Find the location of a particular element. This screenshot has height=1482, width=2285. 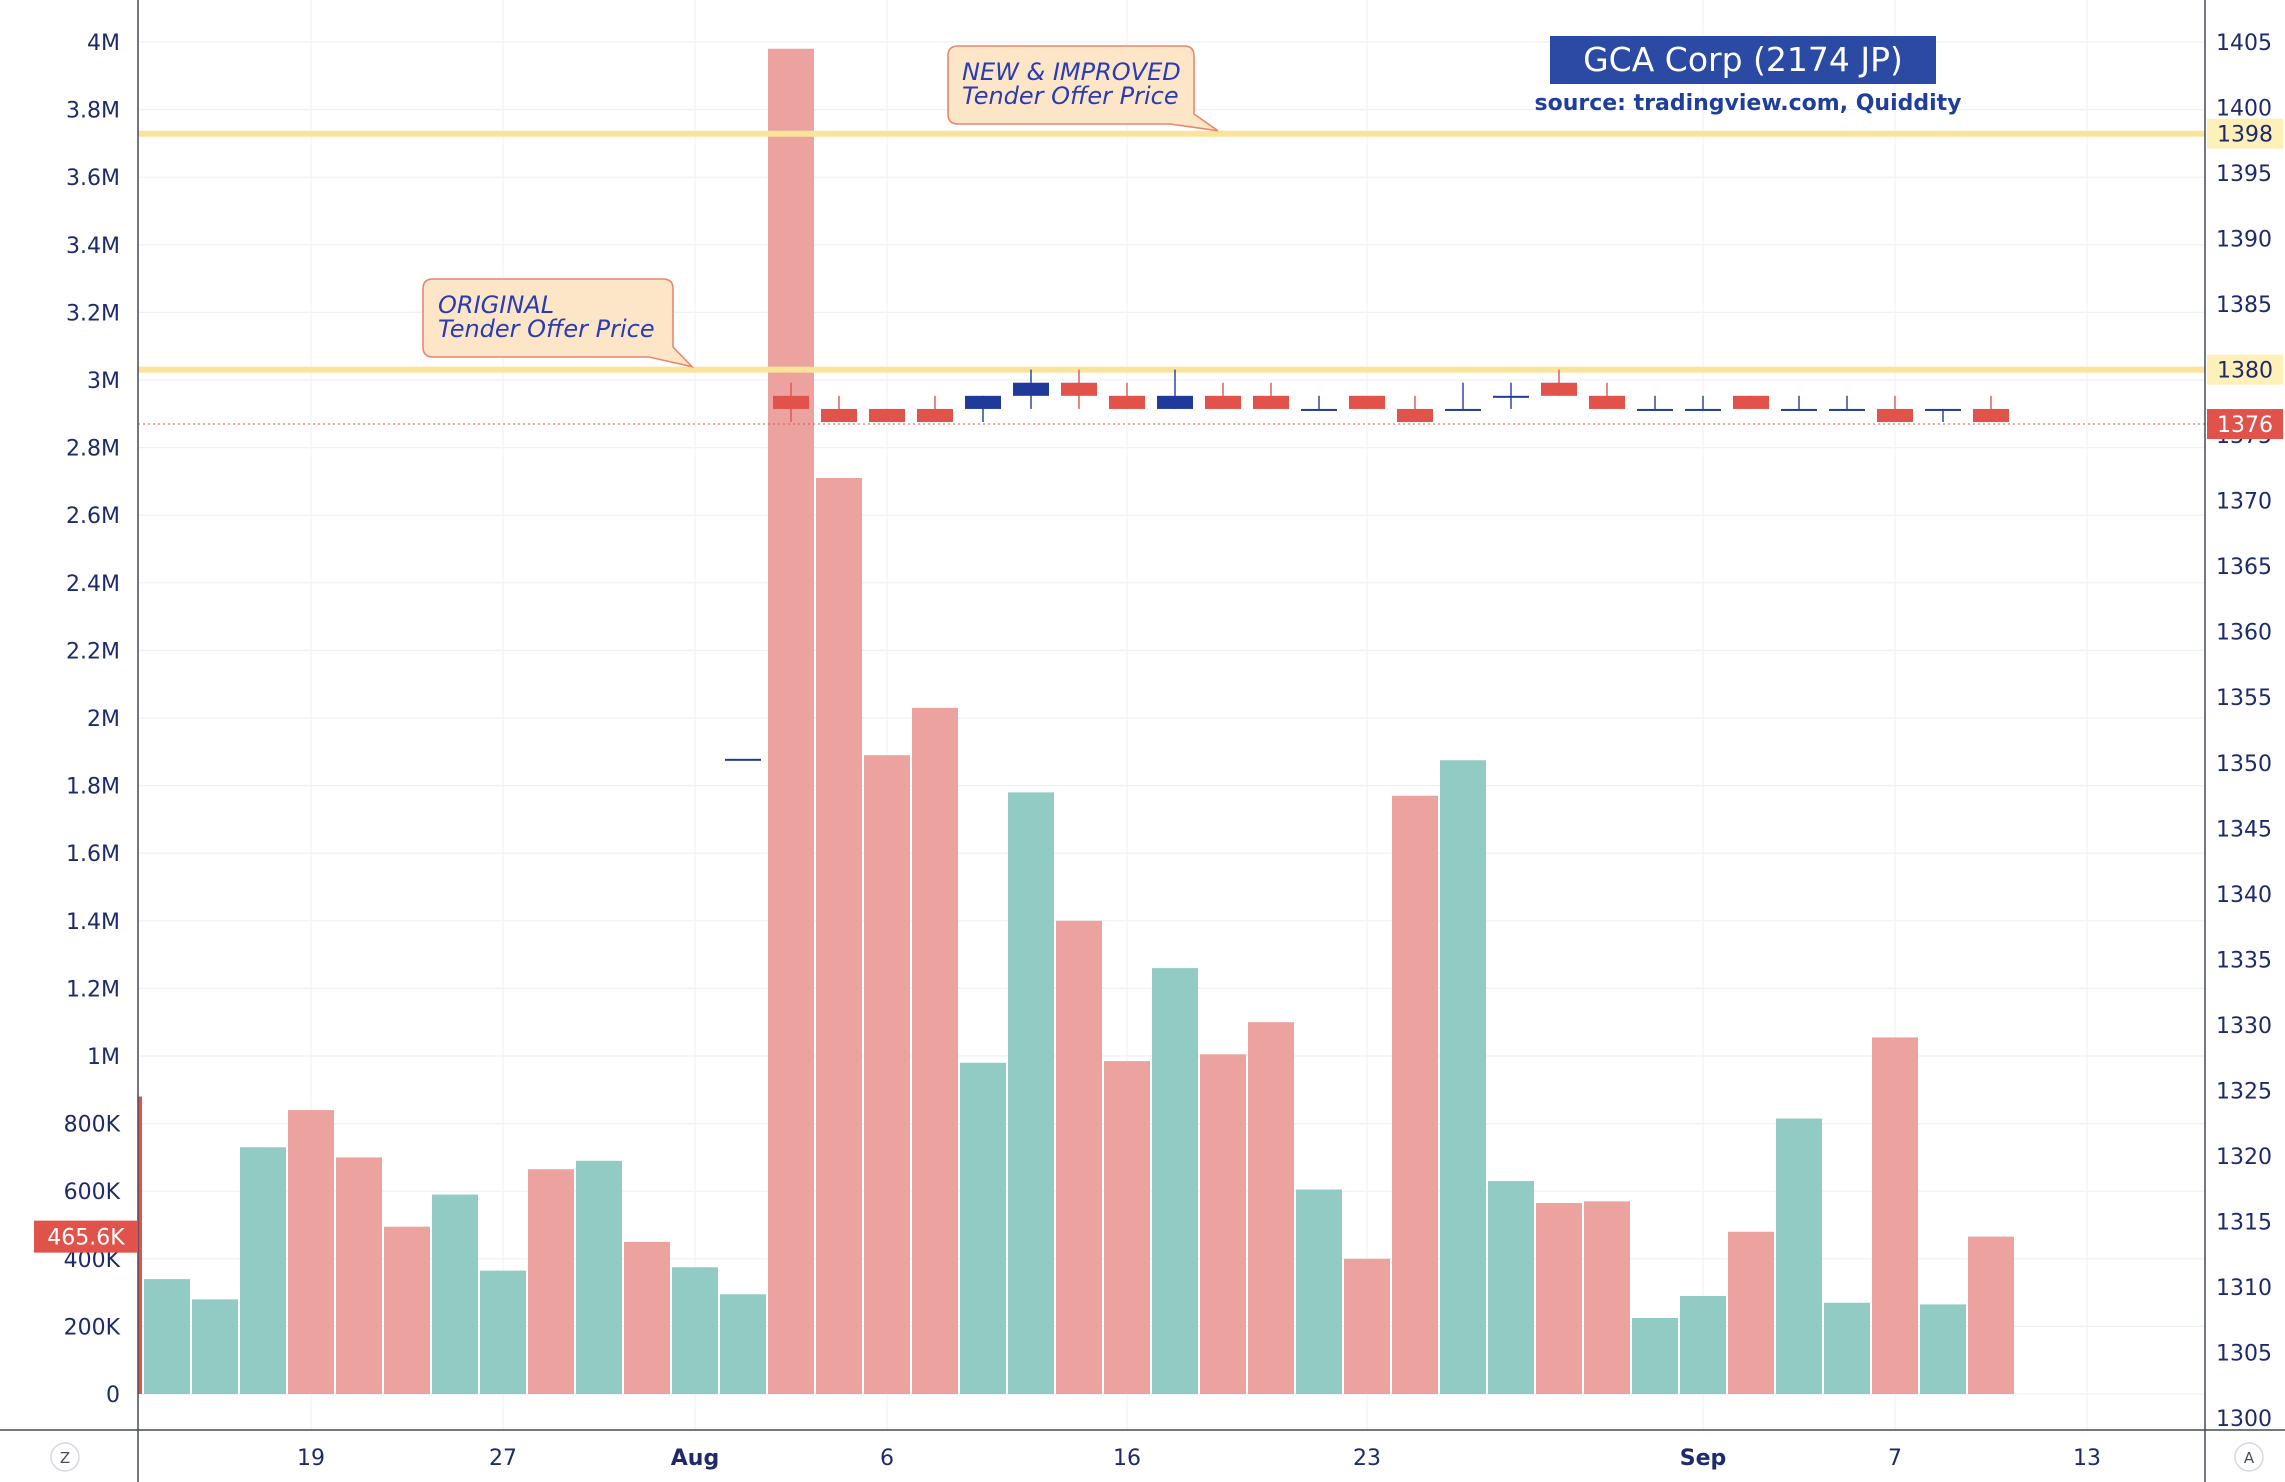

time-tick-label: 7 is located at coordinates (1895, 1458).